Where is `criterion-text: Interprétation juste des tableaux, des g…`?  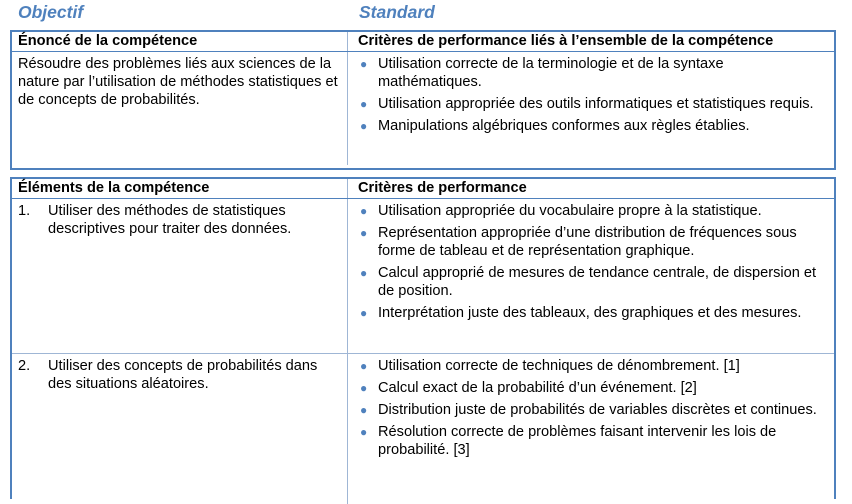
criterion-text: Interprétation juste des tableaux, des g… is located at coordinates (590, 313).